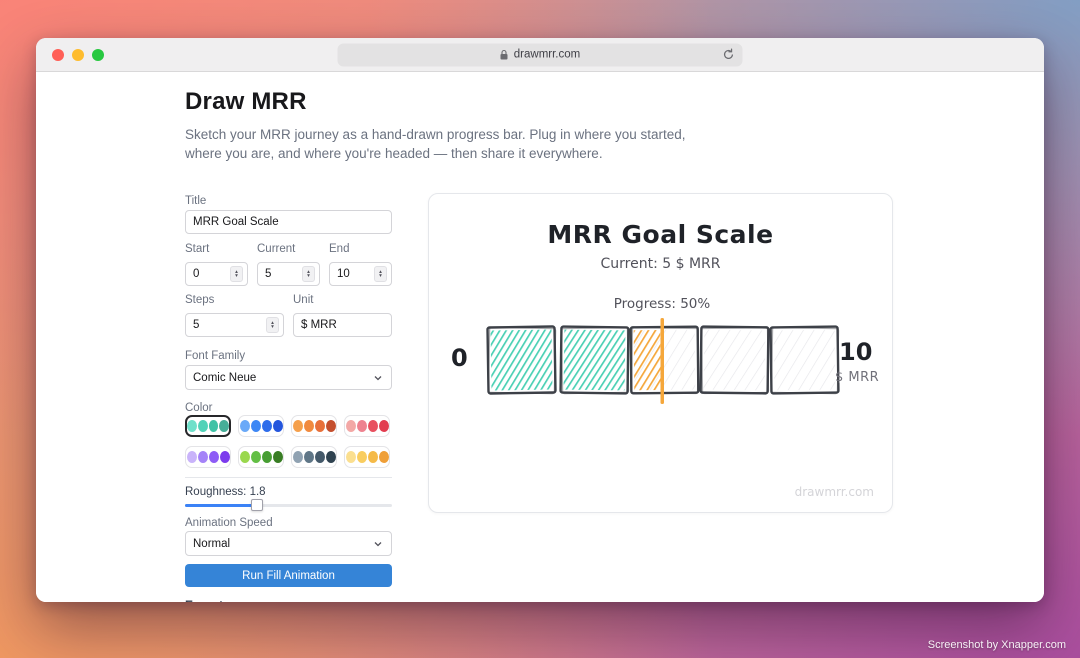  Describe the element at coordinates (257, 505) in the screenshot. I see `slider-thumb` at that location.